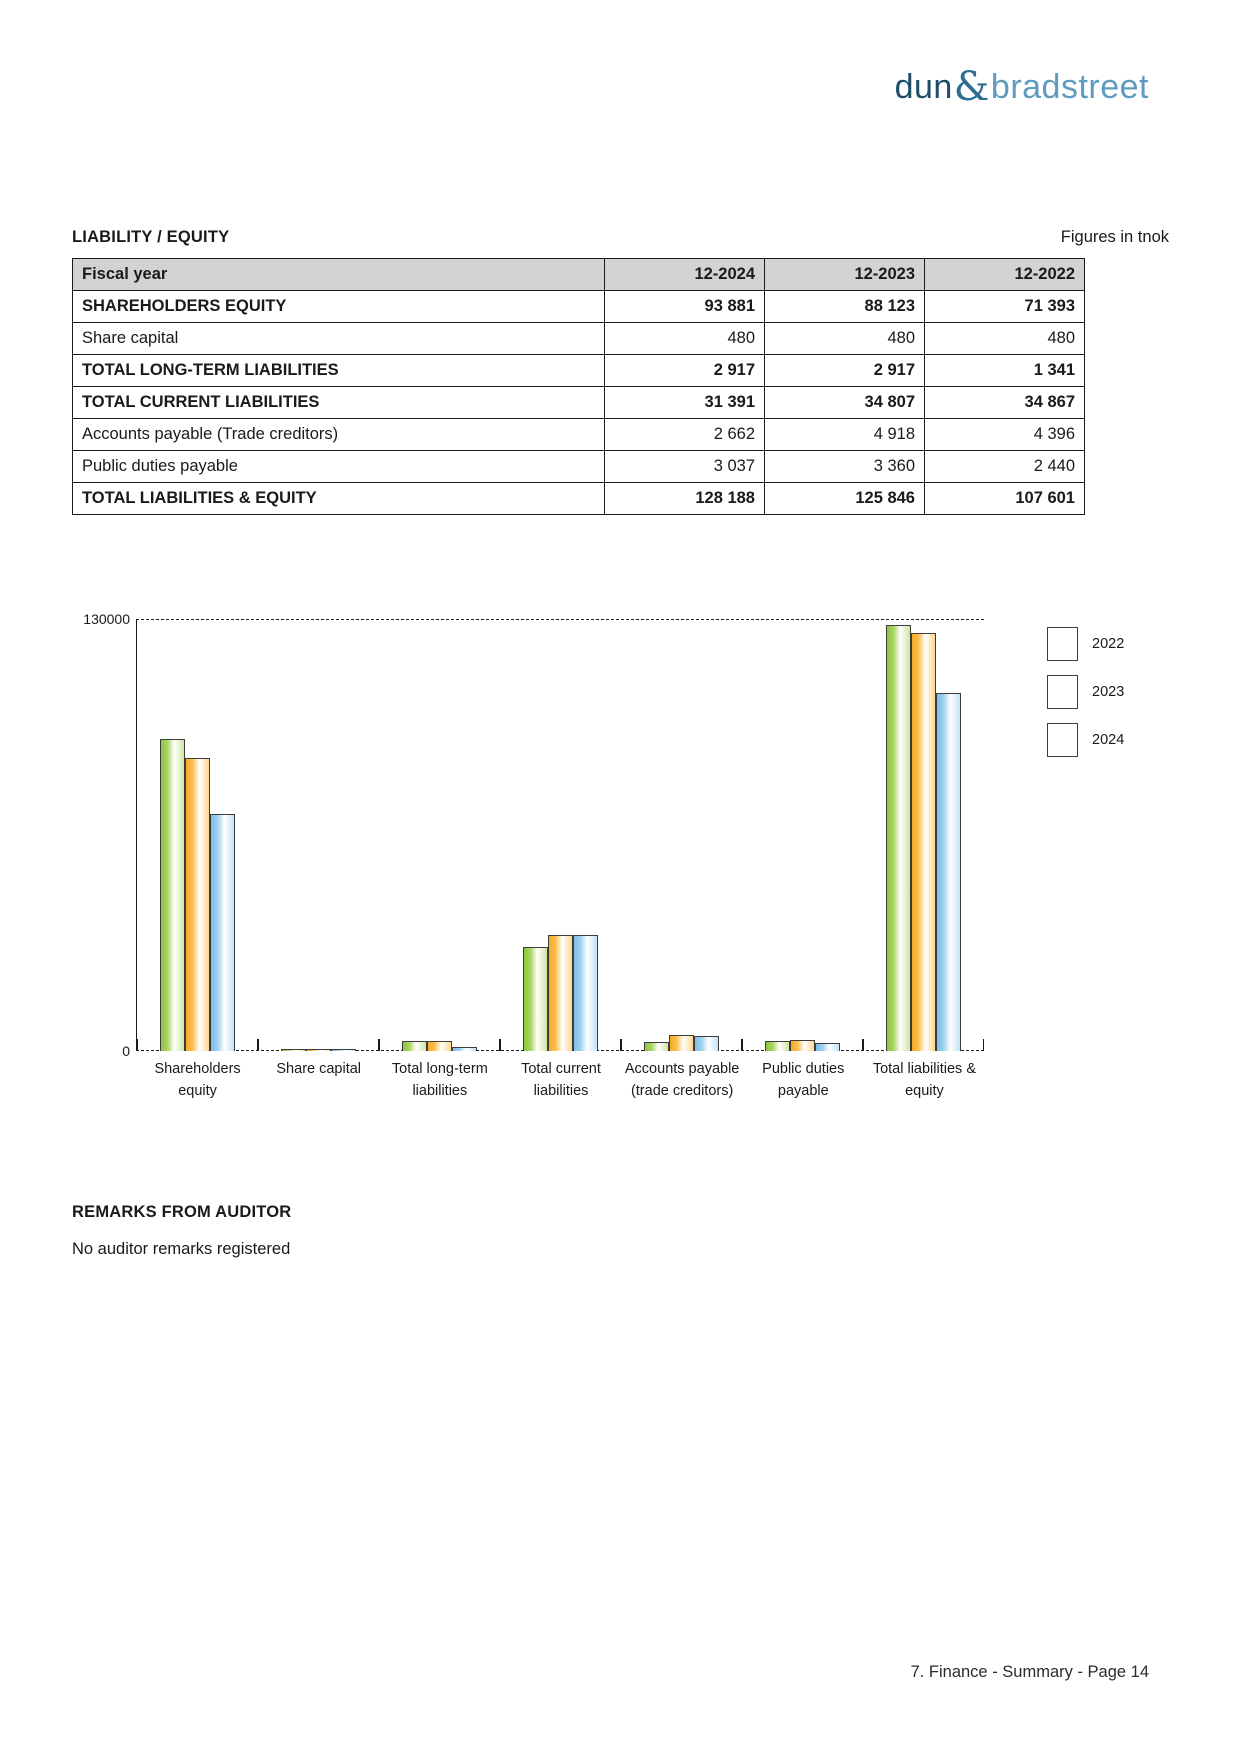 The image size is (1241, 1754). Describe the element at coordinates (1004, 274) in the screenshot. I see `column-header-12-2022: 12-2022` at that location.